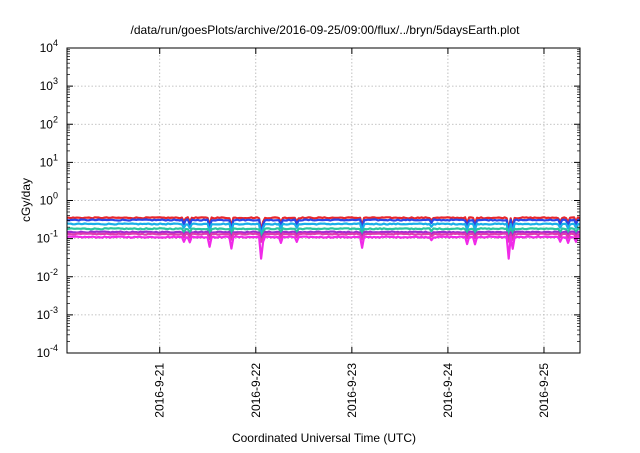 The height and width of the screenshot is (453, 640). What do you see at coordinates (49, 122) in the screenshot?
I see `y-tick-label: 10²` at bounding box center [49, 122].